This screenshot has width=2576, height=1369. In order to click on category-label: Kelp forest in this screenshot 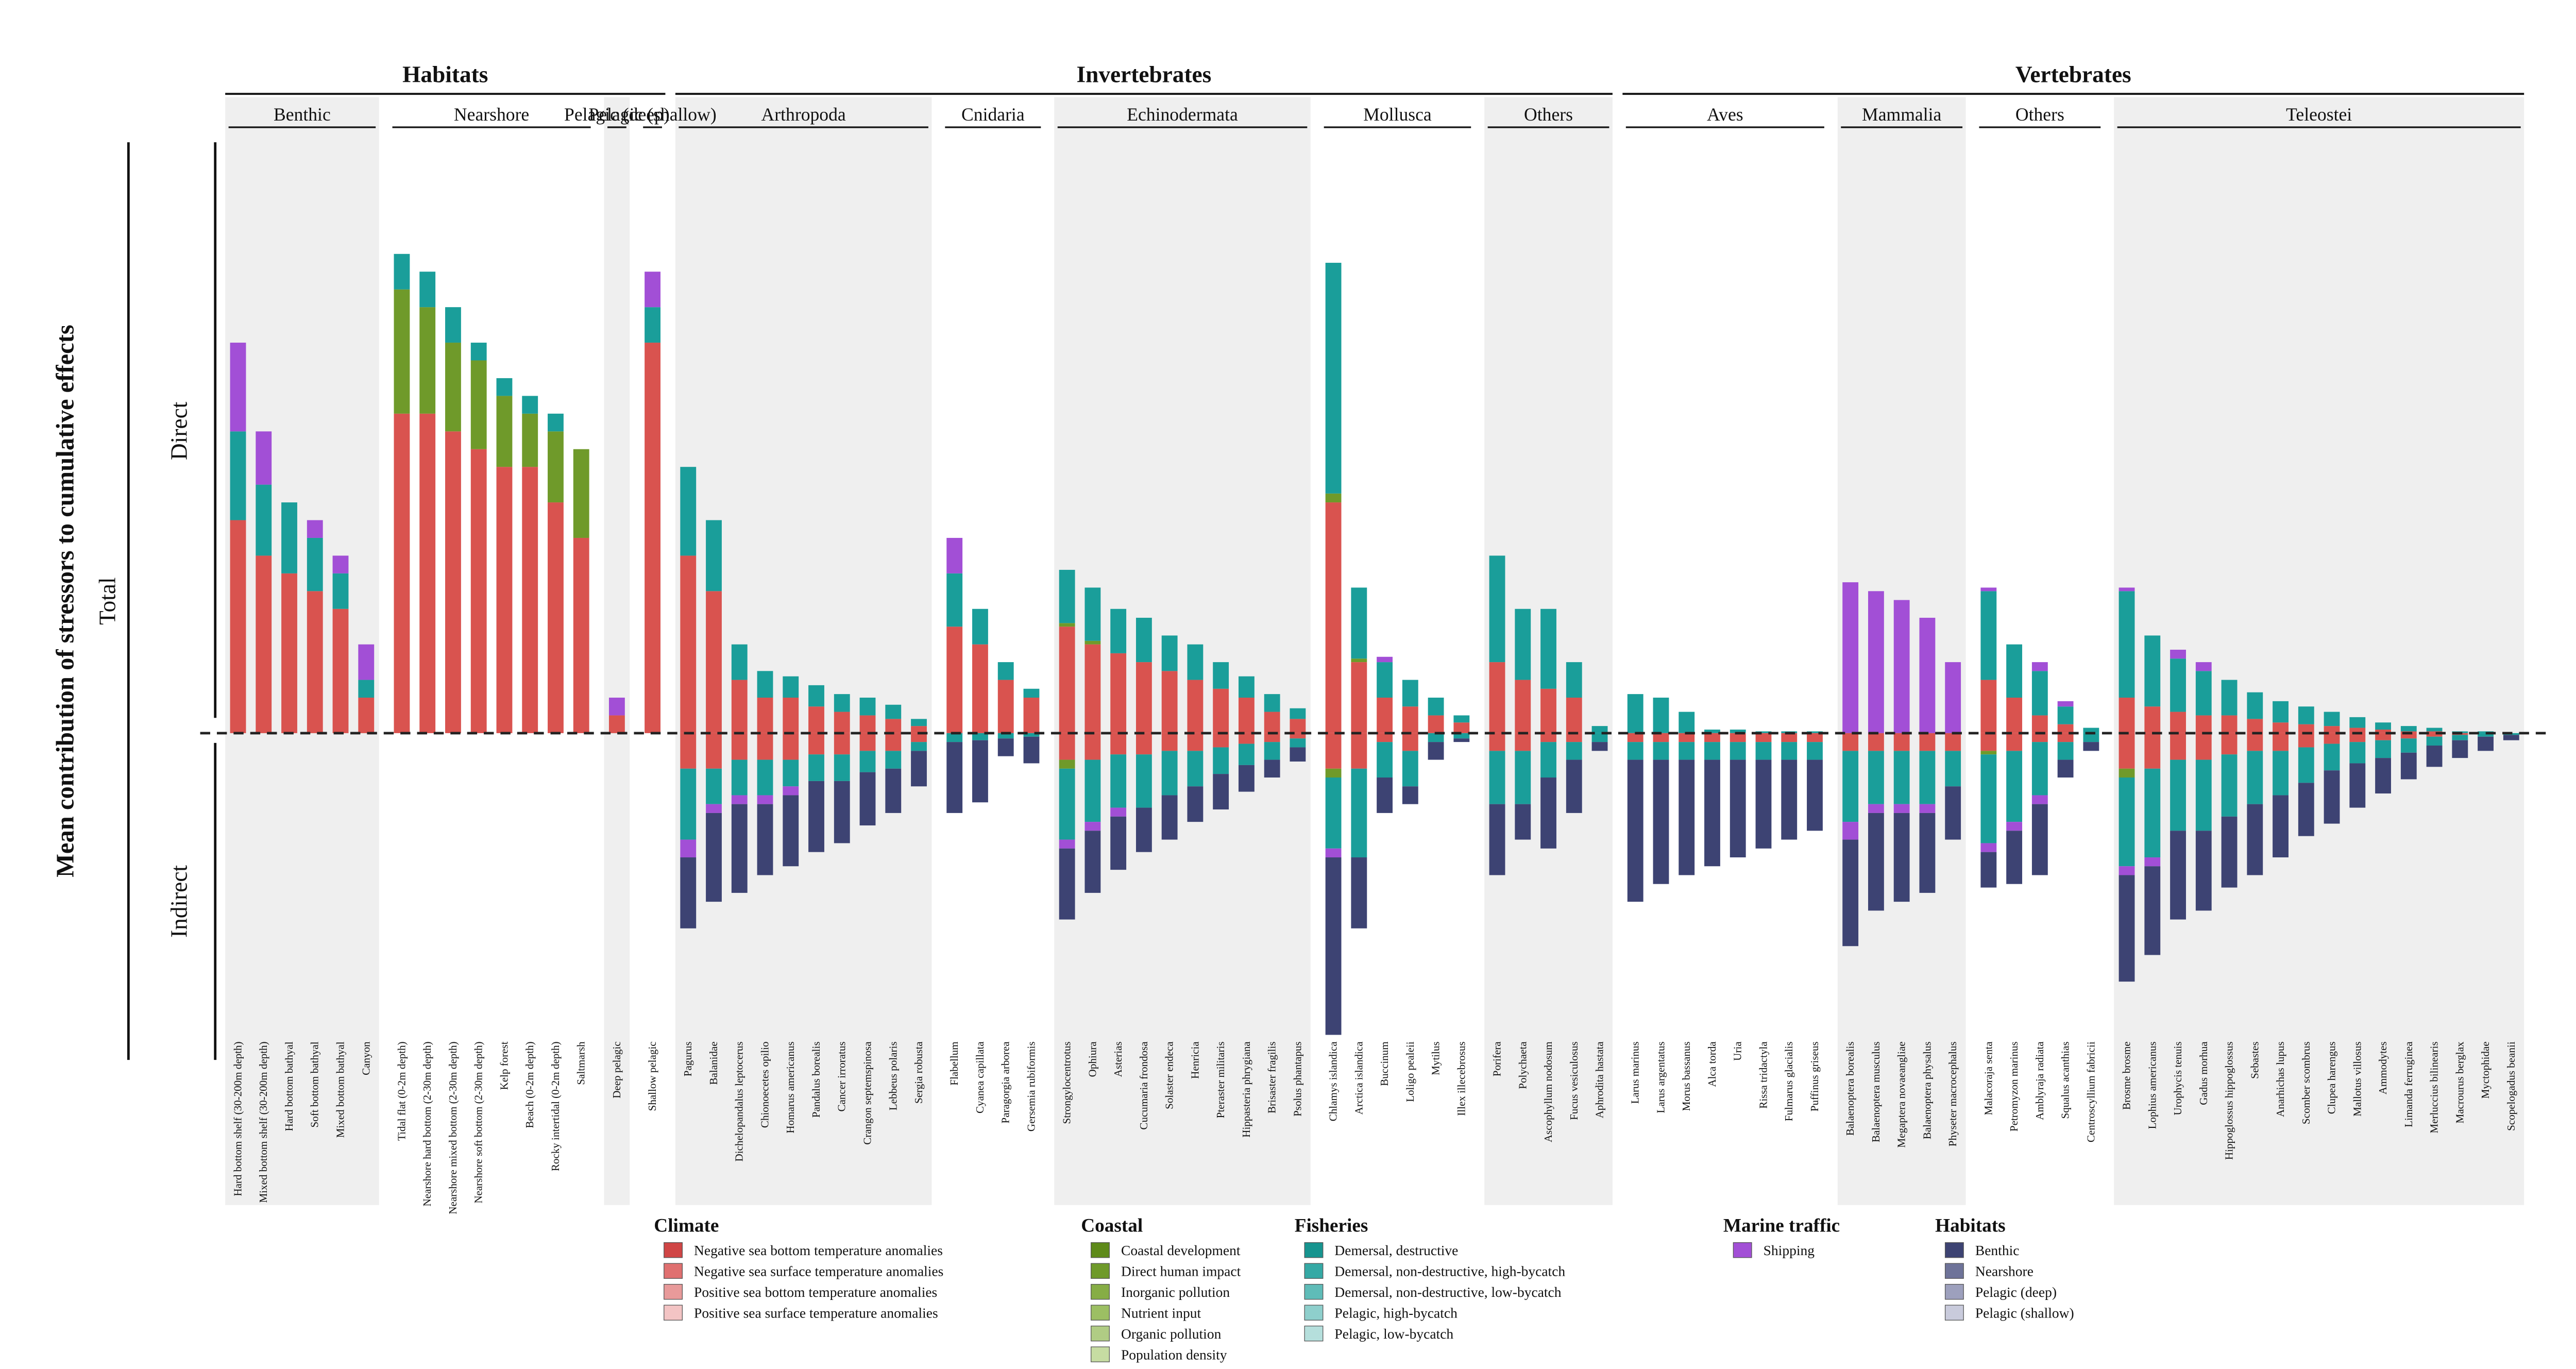, I will do `click(504, 1065)`.